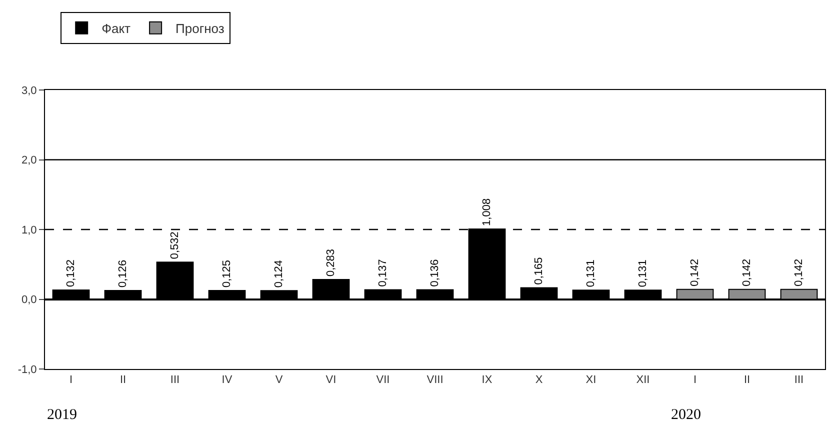  I want to click on x-tick-label: XII, so click(643, 380).